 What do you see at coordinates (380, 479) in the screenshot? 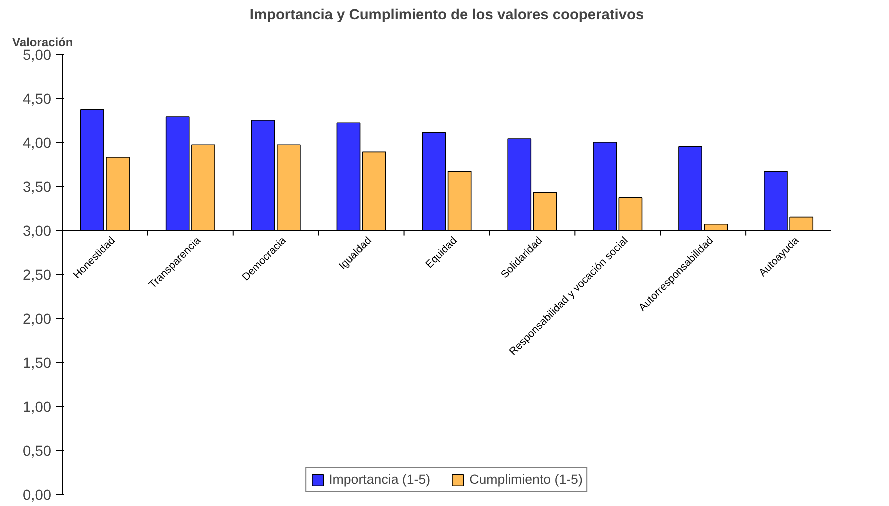
I see `legend-label: Importancia (1-5)` at bounding box center [380, 479].